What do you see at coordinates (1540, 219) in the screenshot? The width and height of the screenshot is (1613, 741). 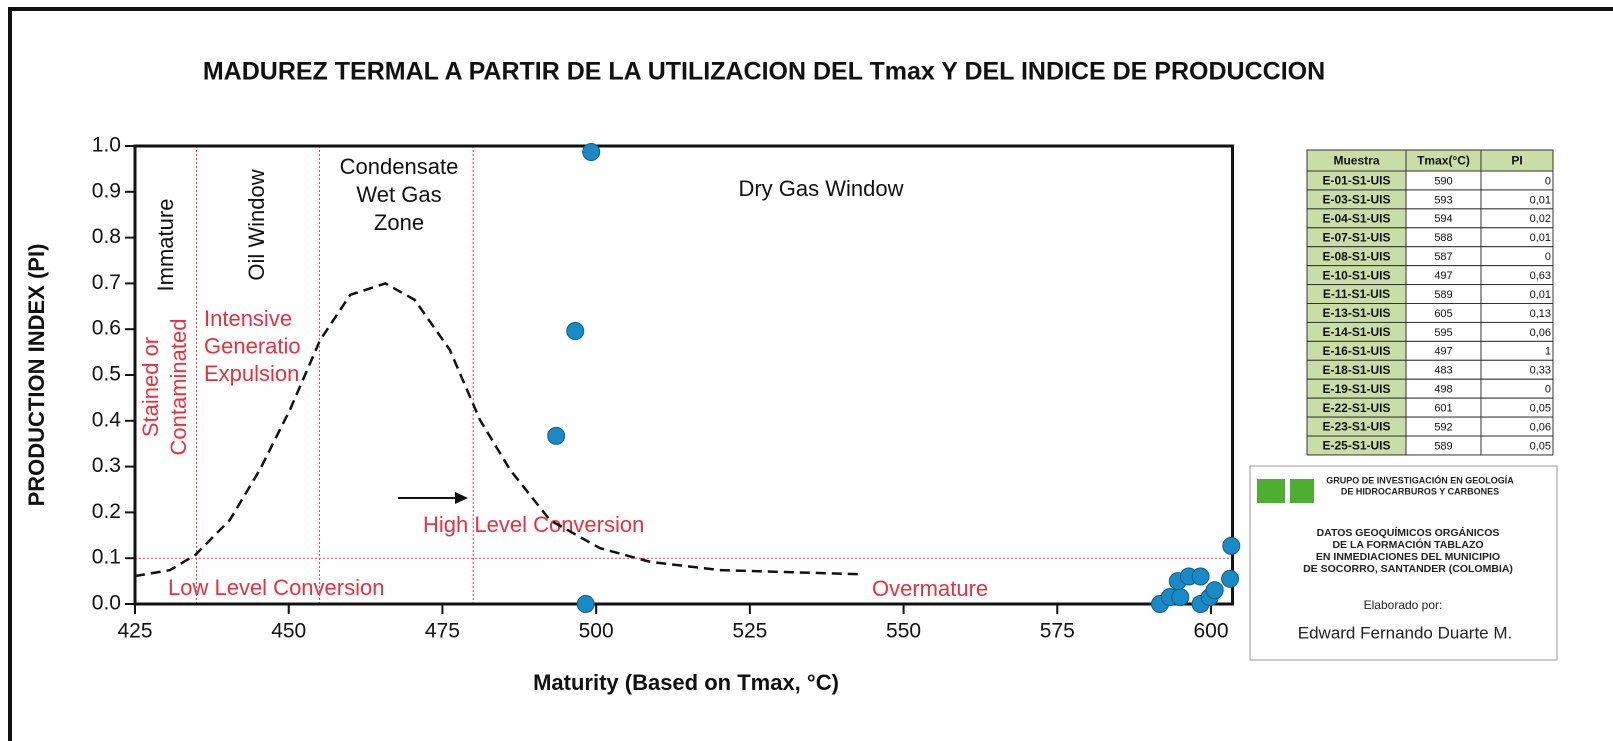 I see `table-cell-text: 0,02` at bounding box center [1540, 219].